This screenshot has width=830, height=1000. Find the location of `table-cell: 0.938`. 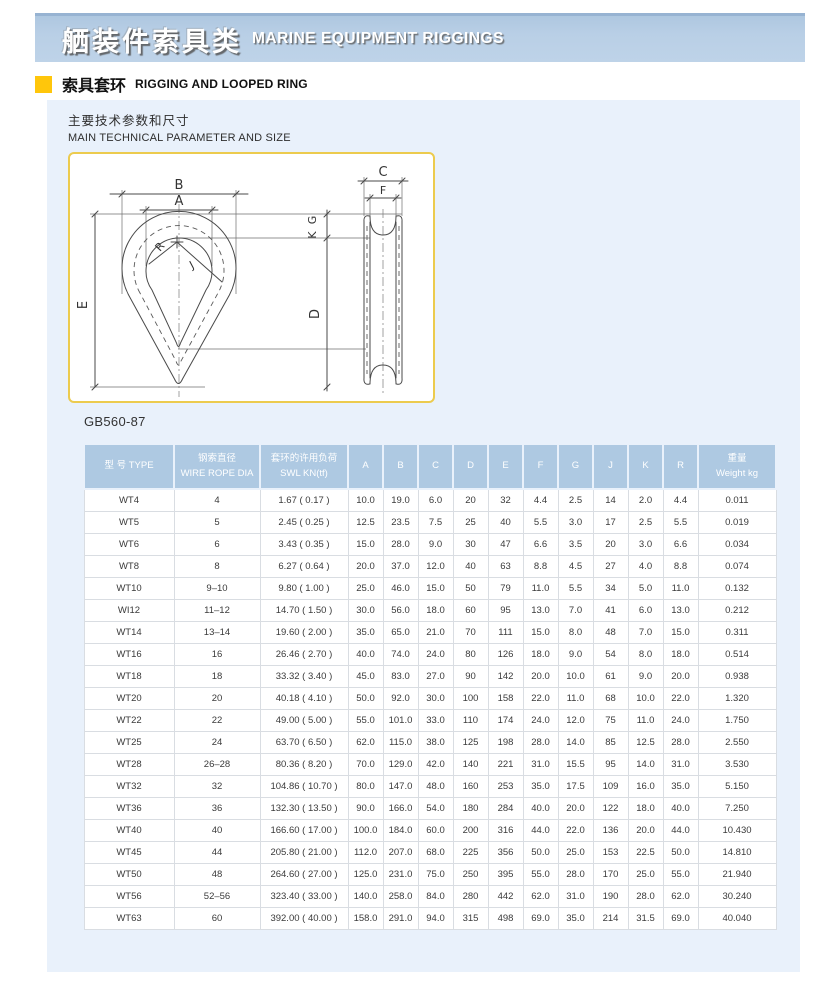

table-cell: 0.938 is located at coordinates (737, 676).